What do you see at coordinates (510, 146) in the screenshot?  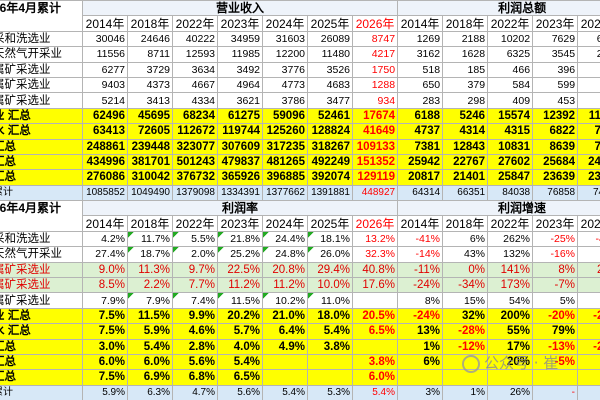 I see `table-cell: 10831` at bounding box center [510, 146].